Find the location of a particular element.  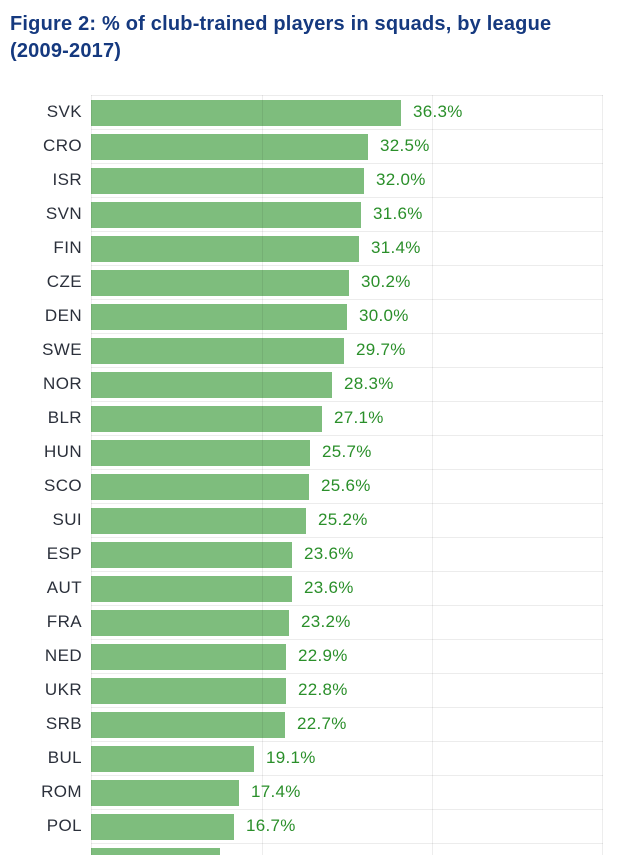

bar-track: 25.6% is located at coordinates (347, 486).